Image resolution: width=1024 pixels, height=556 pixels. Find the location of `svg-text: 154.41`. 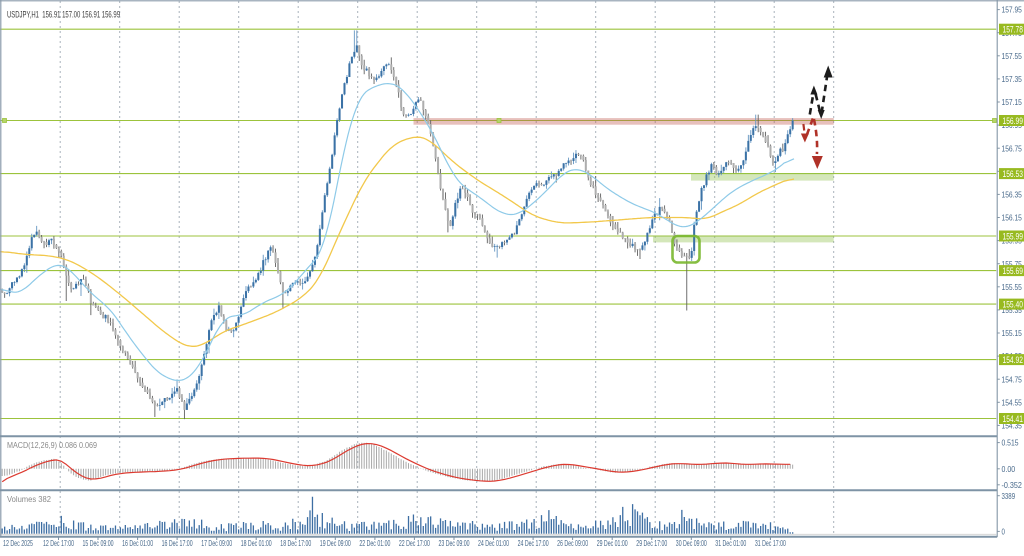

svg-text: 154.41 is located at coordinates (1013, 419).